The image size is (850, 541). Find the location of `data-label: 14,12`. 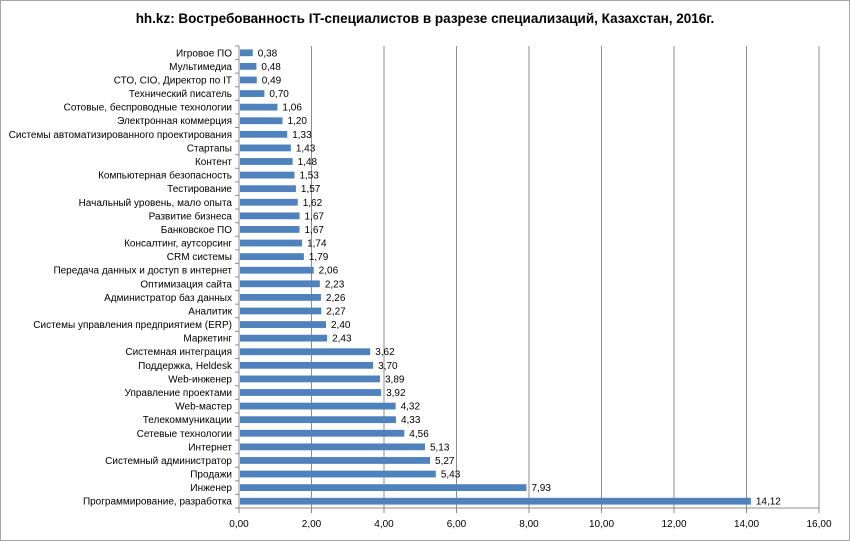

data-label: 14,12 is located at coordinates (768, 502).